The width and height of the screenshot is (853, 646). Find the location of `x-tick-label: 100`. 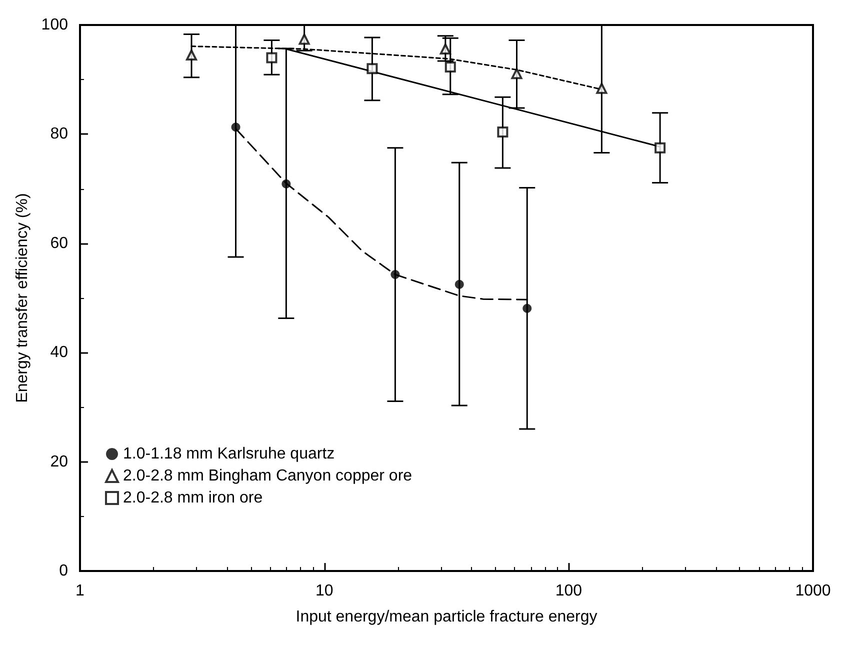

x-tick-label: 100 is located at coordinates (568, 591).